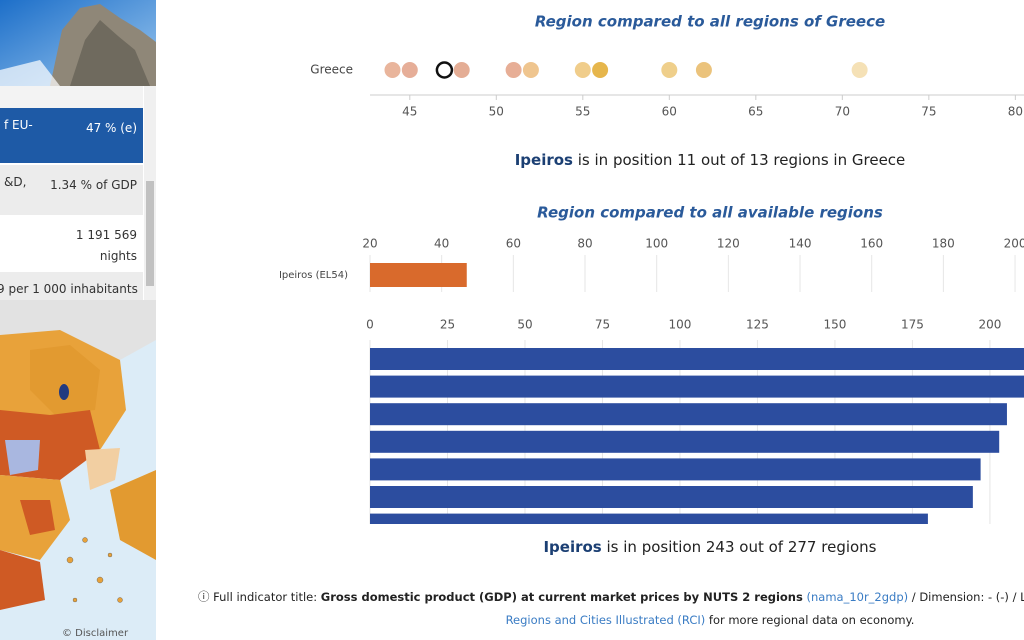 The width and height of the screenshot is (1024, 640). I want to click on footer-rest: / Dimension: - (-) / Last, so click(968, 597).